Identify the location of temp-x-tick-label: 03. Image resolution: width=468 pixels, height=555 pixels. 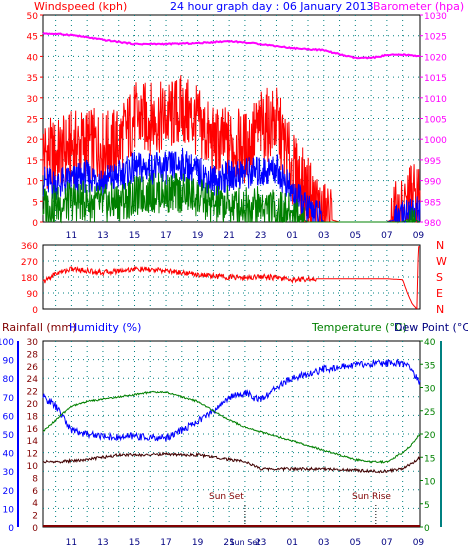
(323, 543).